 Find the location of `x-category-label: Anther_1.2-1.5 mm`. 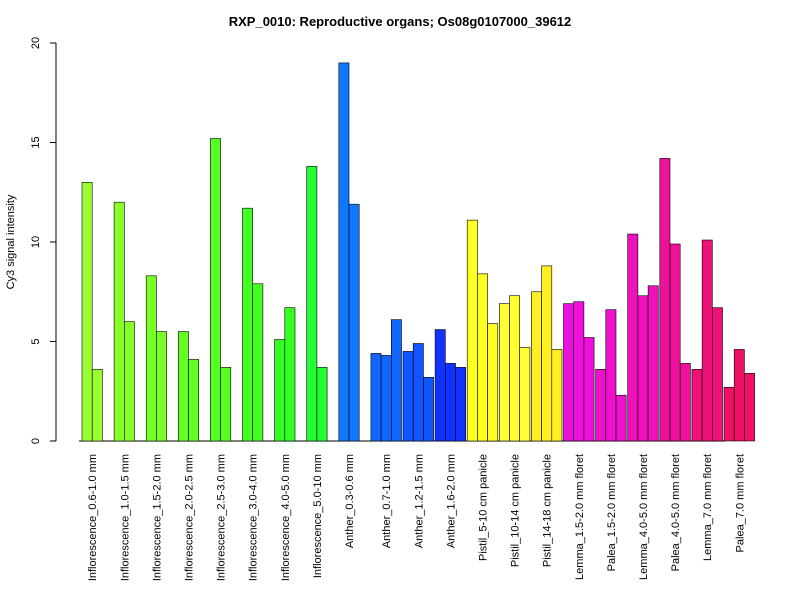

x-category-label: Anther_1.2-1.5 mm is located at coordinates (419, 501).